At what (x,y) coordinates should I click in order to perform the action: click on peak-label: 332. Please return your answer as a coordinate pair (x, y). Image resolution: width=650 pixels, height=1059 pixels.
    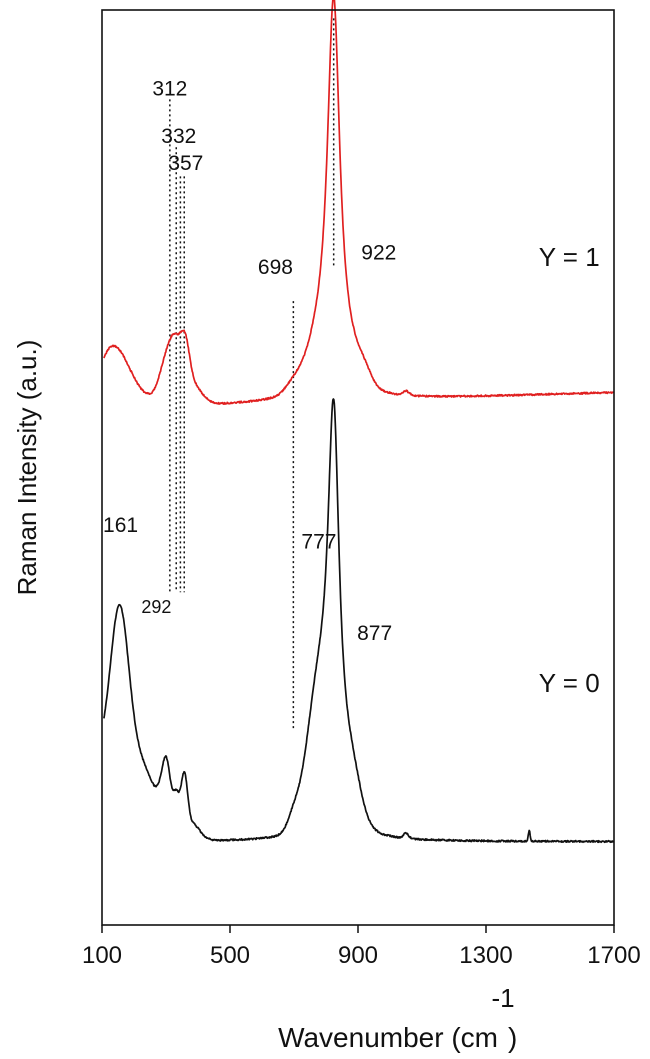
    Looking at the image, I should click on (178, 136).